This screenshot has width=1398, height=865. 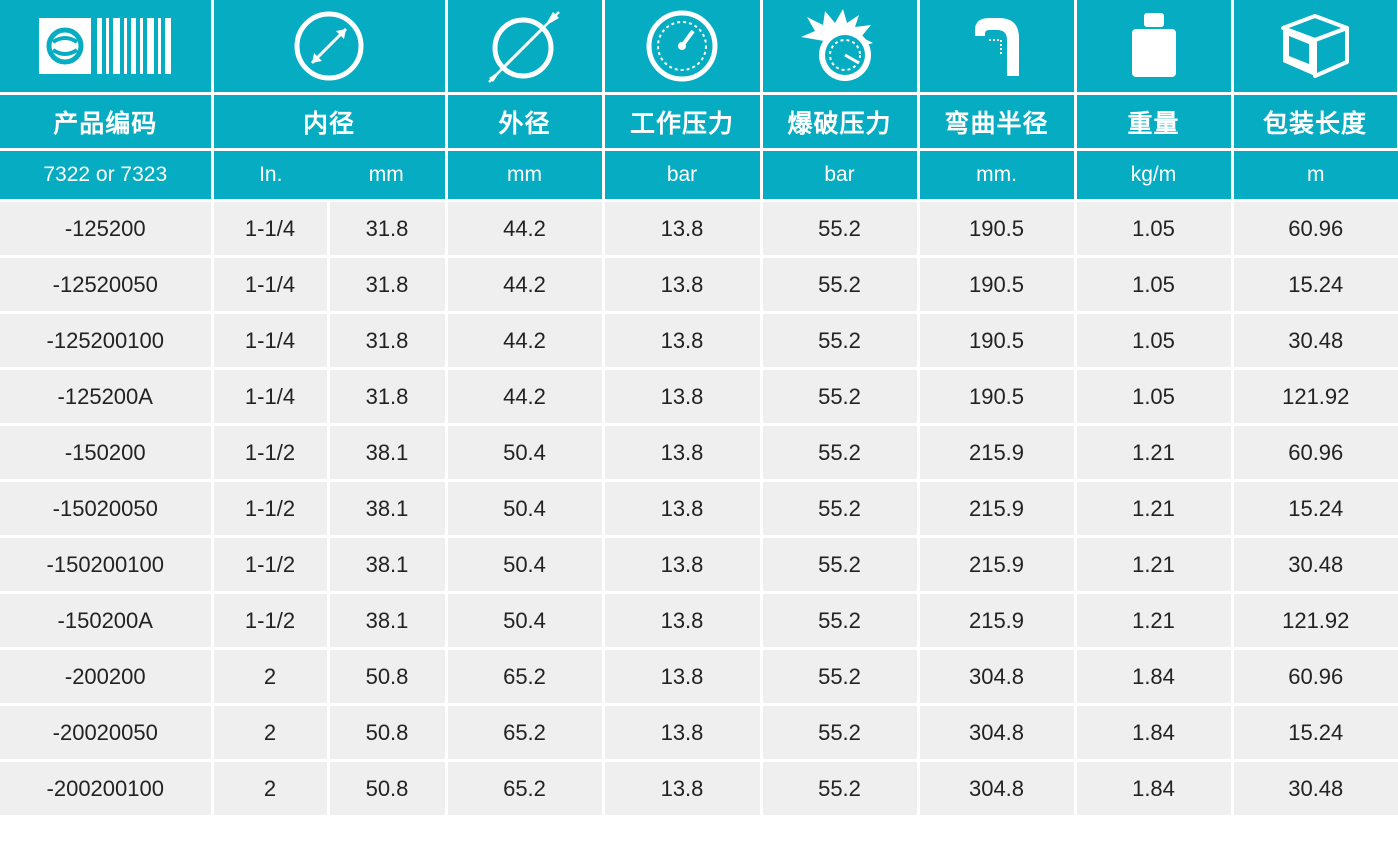 What do you see at coordinates (1315, 46) in the screenshot?
I see `package-box-icon` at bounding box center [1315, 46].